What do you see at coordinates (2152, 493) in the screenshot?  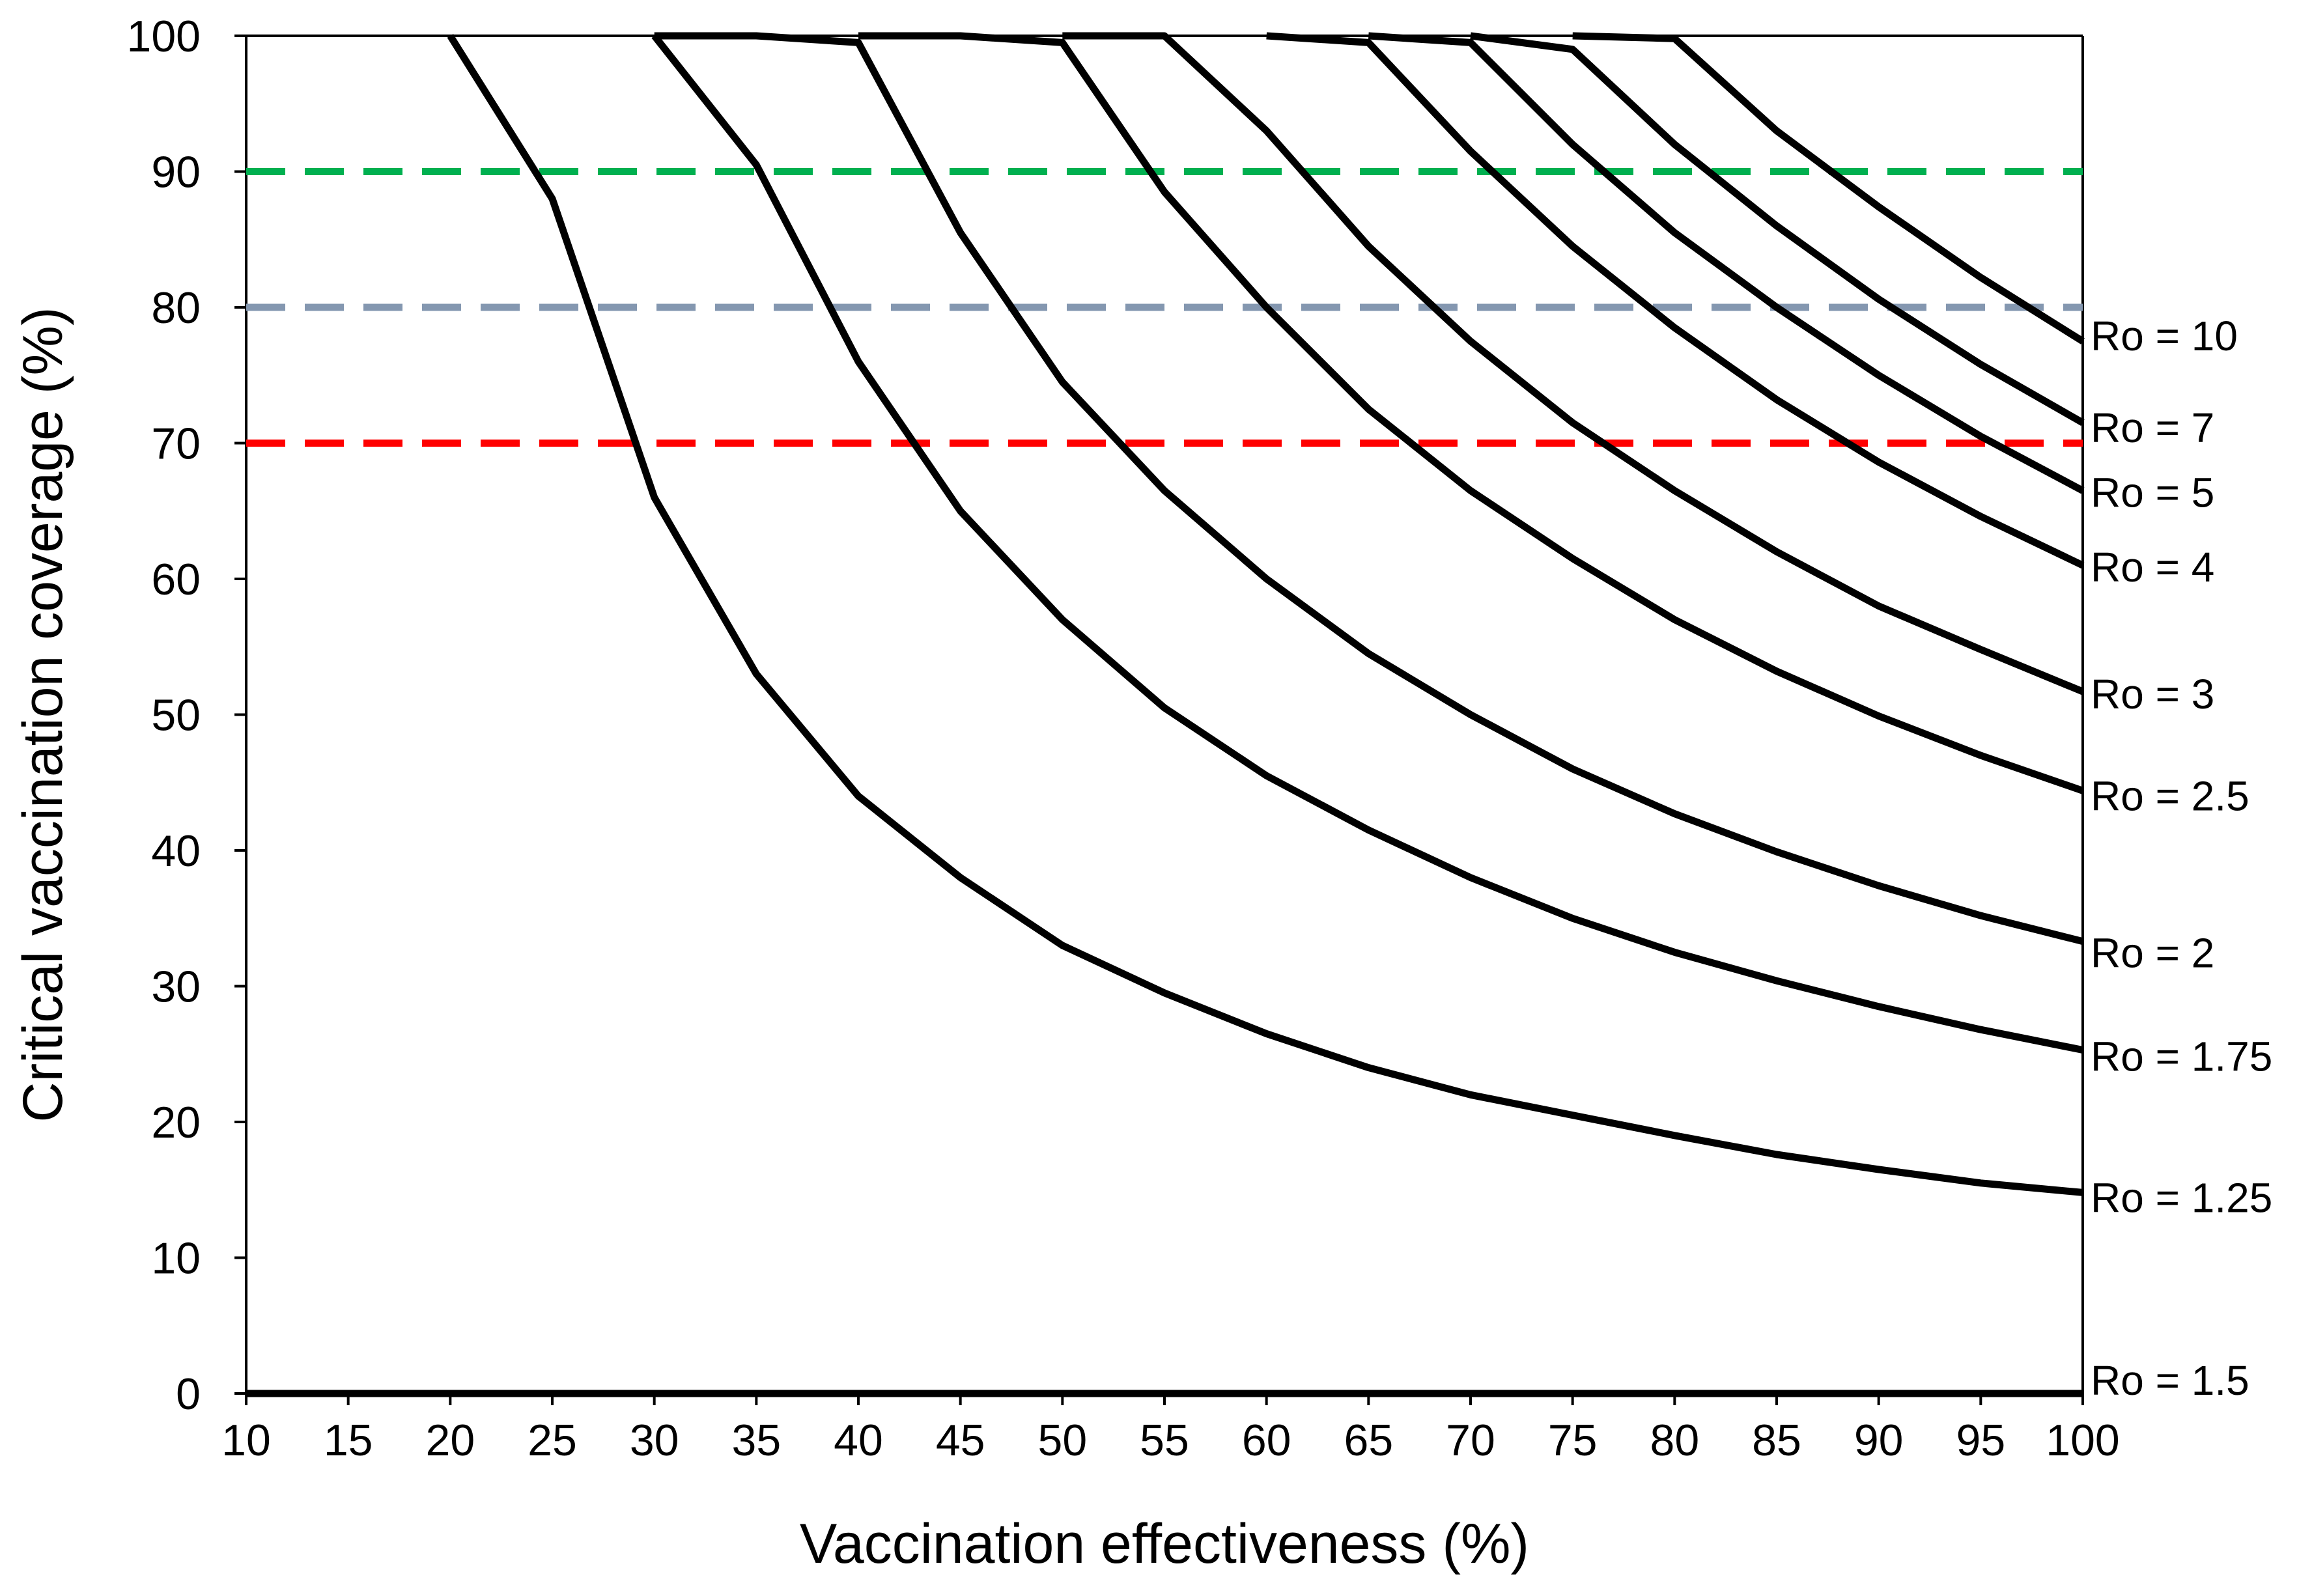 I see `curve-label-ro-5: Ro = 5` at bounding box center [2152, 493].